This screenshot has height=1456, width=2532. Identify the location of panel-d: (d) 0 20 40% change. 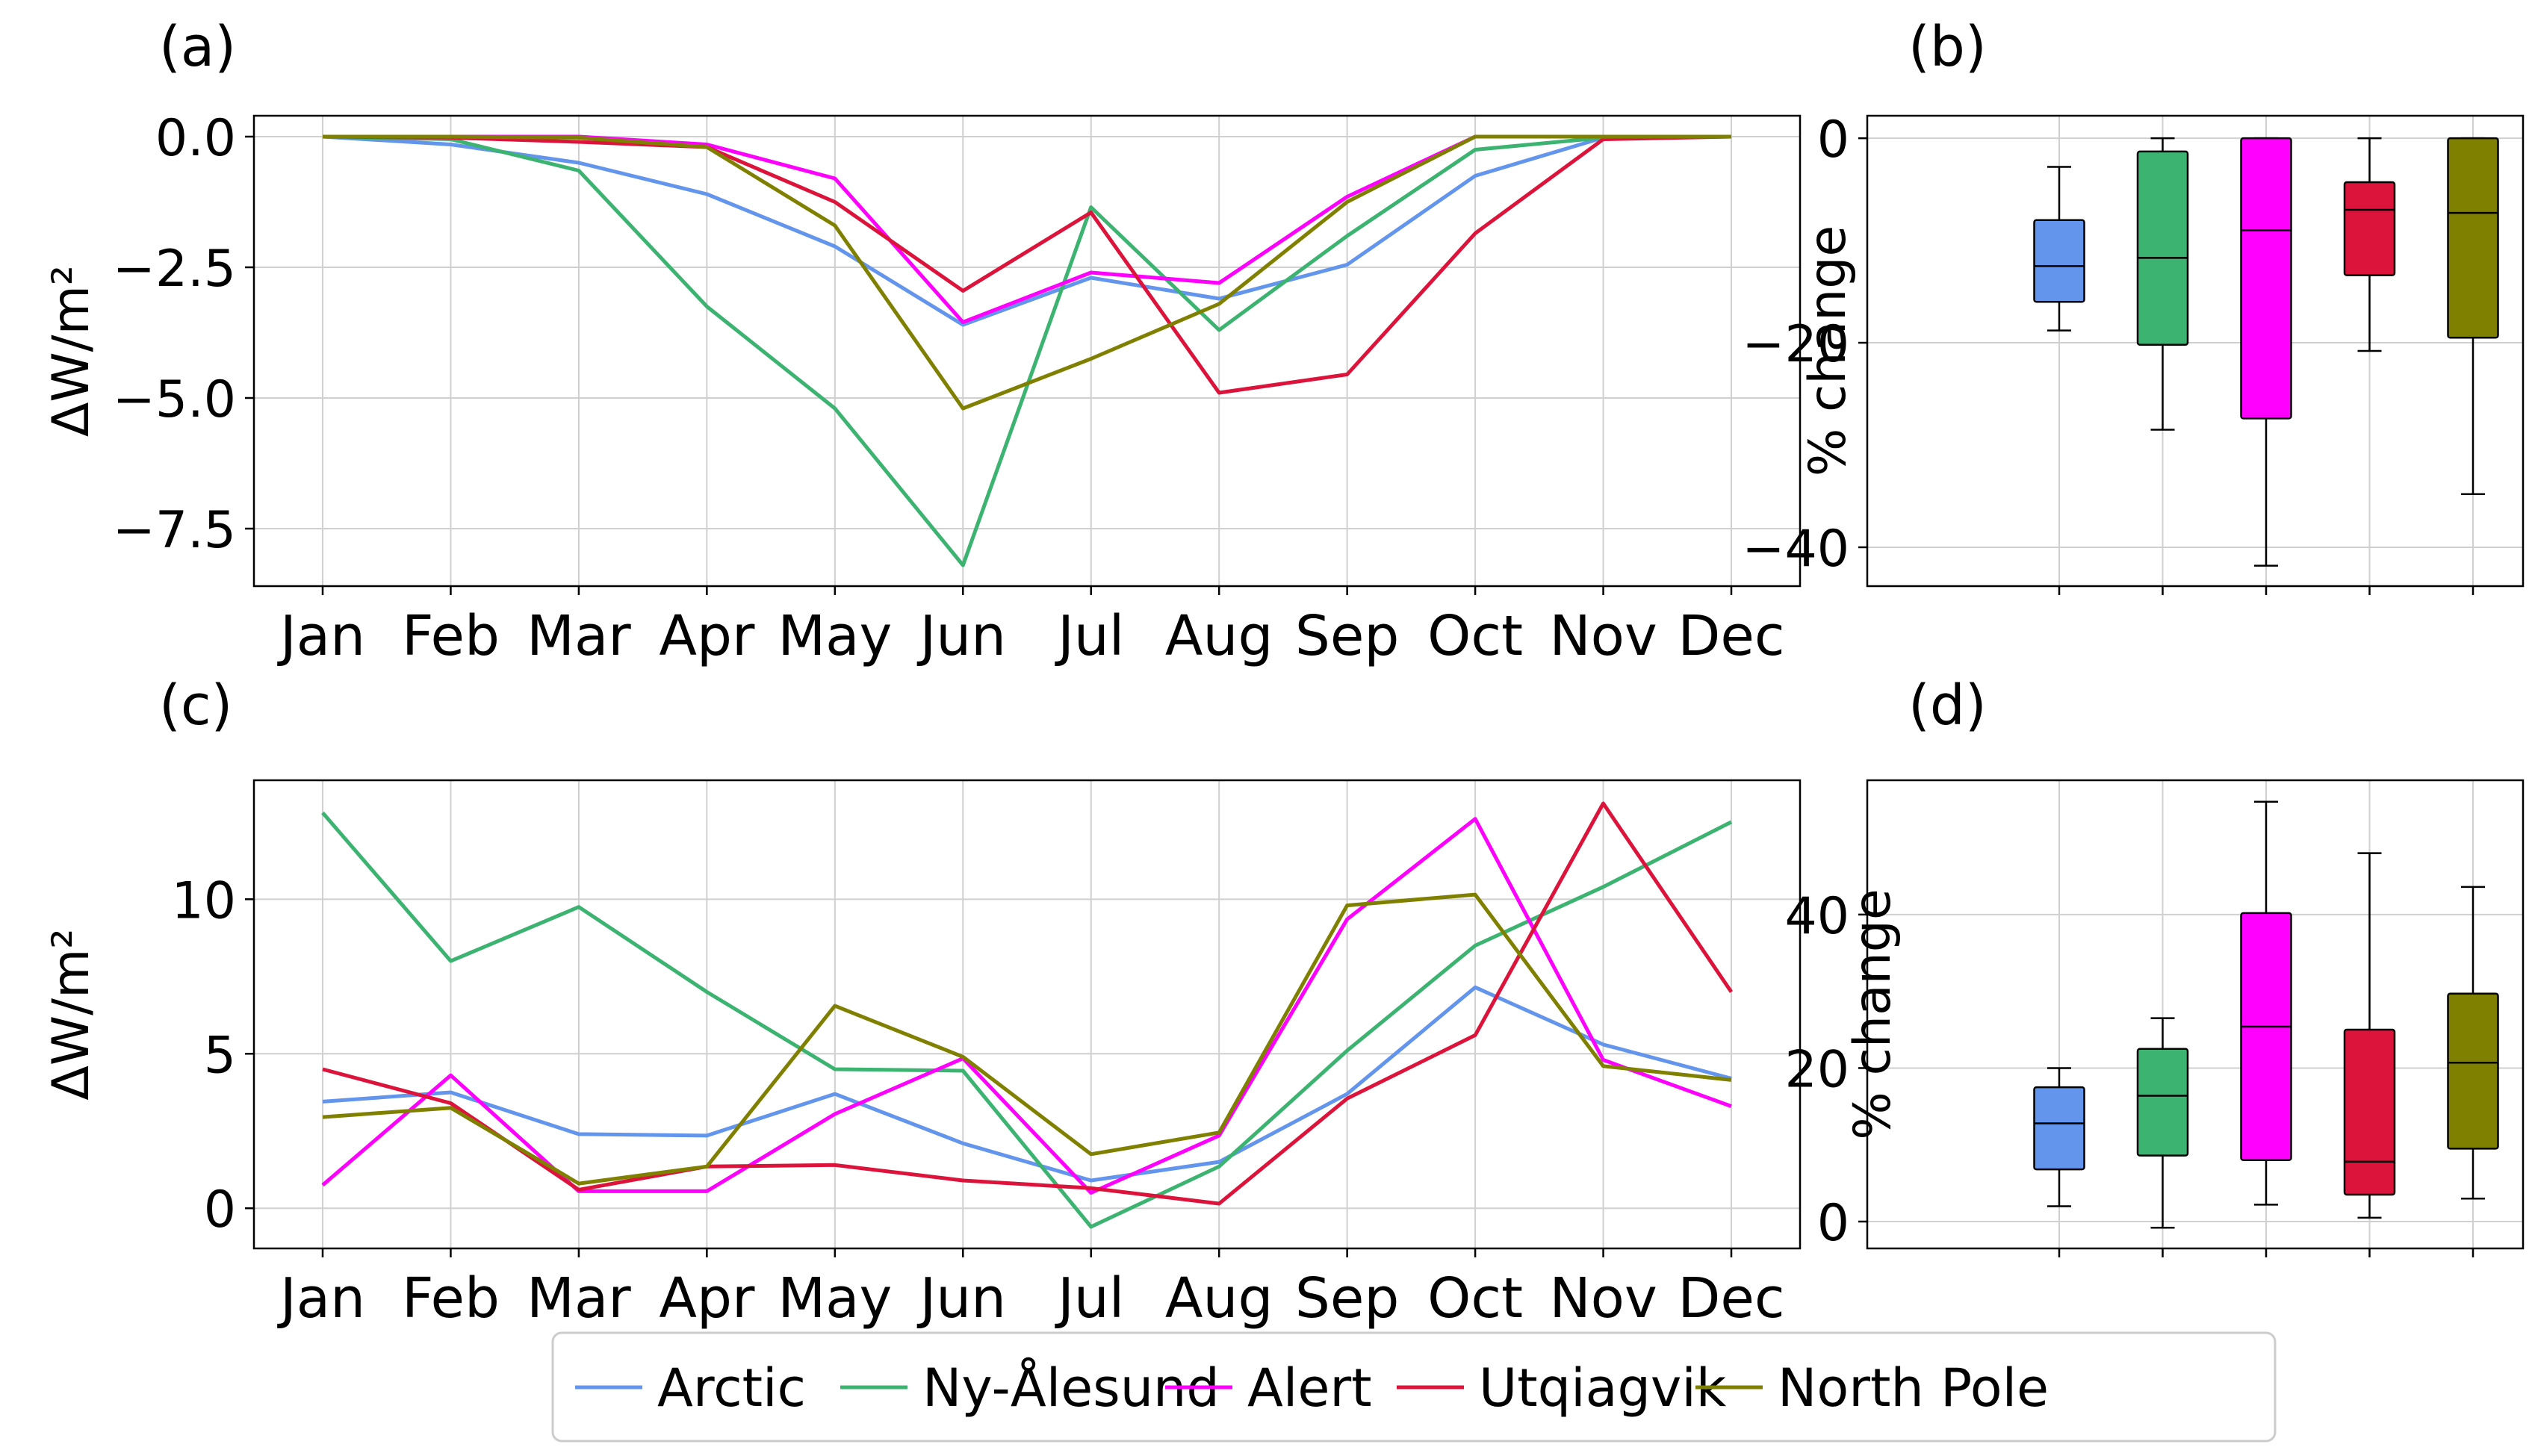
(2154, 965).